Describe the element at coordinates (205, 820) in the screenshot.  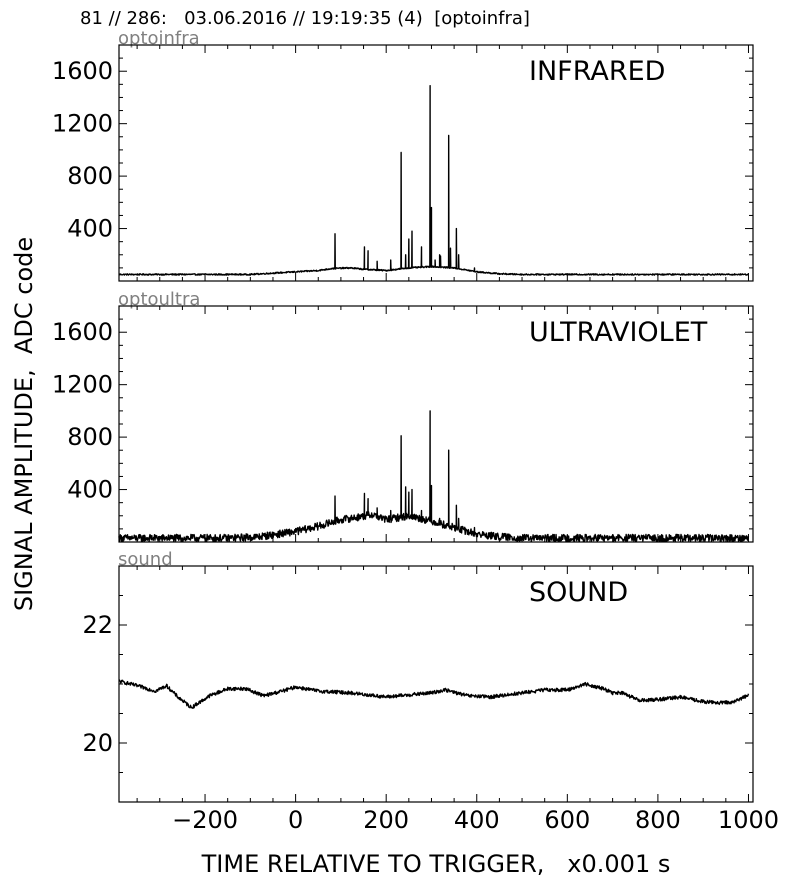
I see `x-tick-label: −200` at that location.